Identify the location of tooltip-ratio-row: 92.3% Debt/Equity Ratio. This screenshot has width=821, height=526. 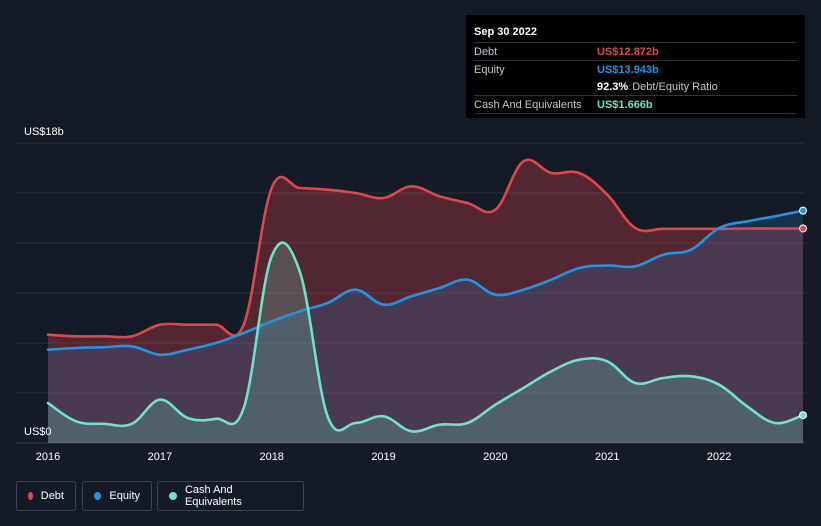
(635, 86).